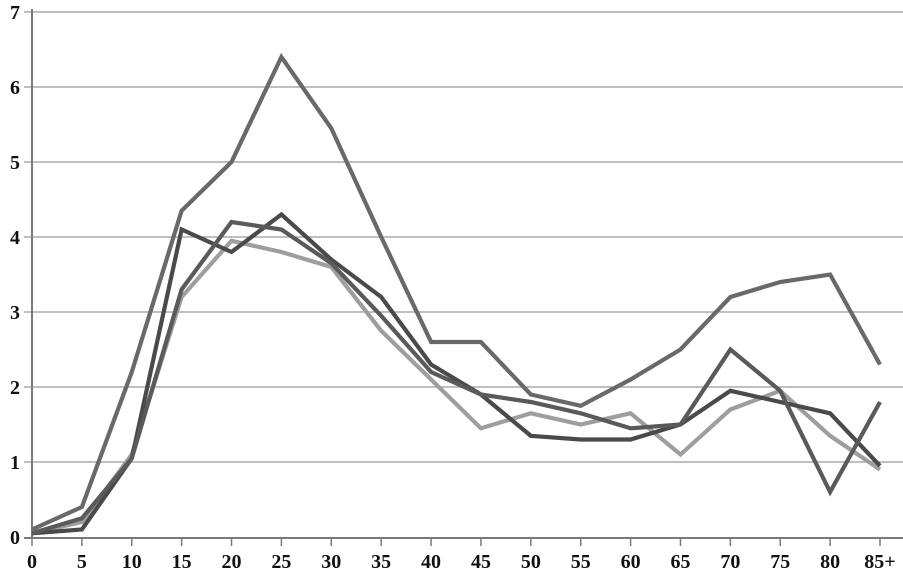 Image resolution: width=903 pixels, height=575 pixels. What do you see at coordinates (15, 463) in the screenshot?
I see `y-tick-label: 1` at bounding box center [15, 463].